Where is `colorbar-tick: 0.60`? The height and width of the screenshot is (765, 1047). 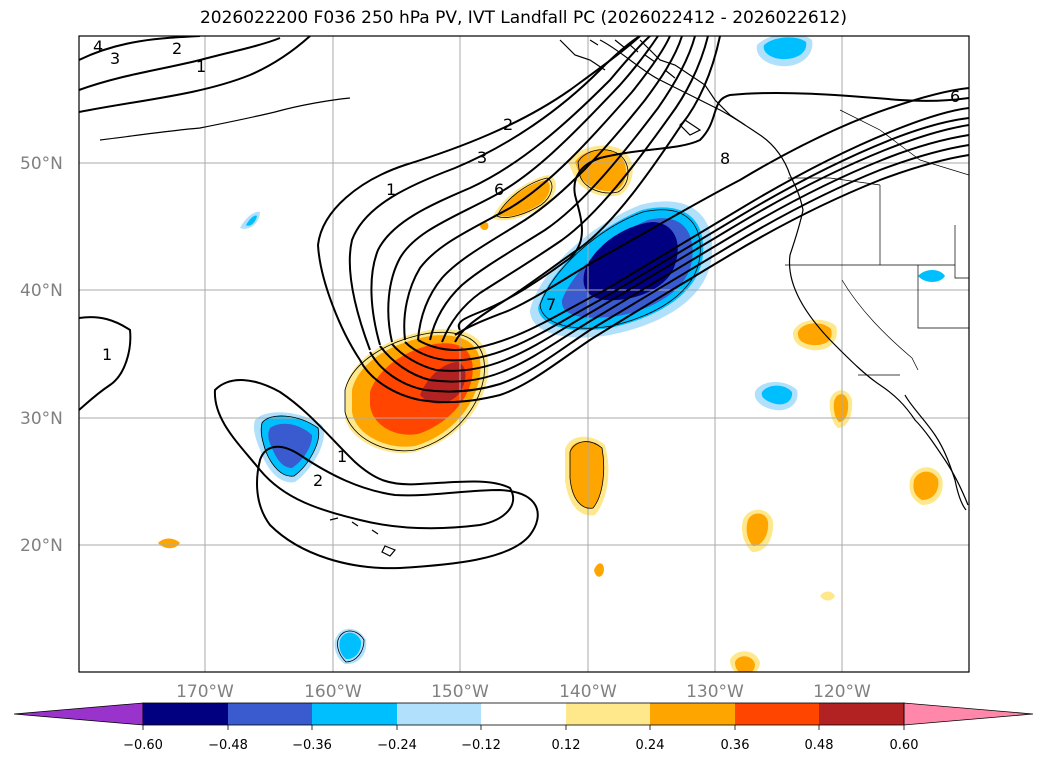
colorbar-tick: 0.60 is located at coordinates (904, 745).